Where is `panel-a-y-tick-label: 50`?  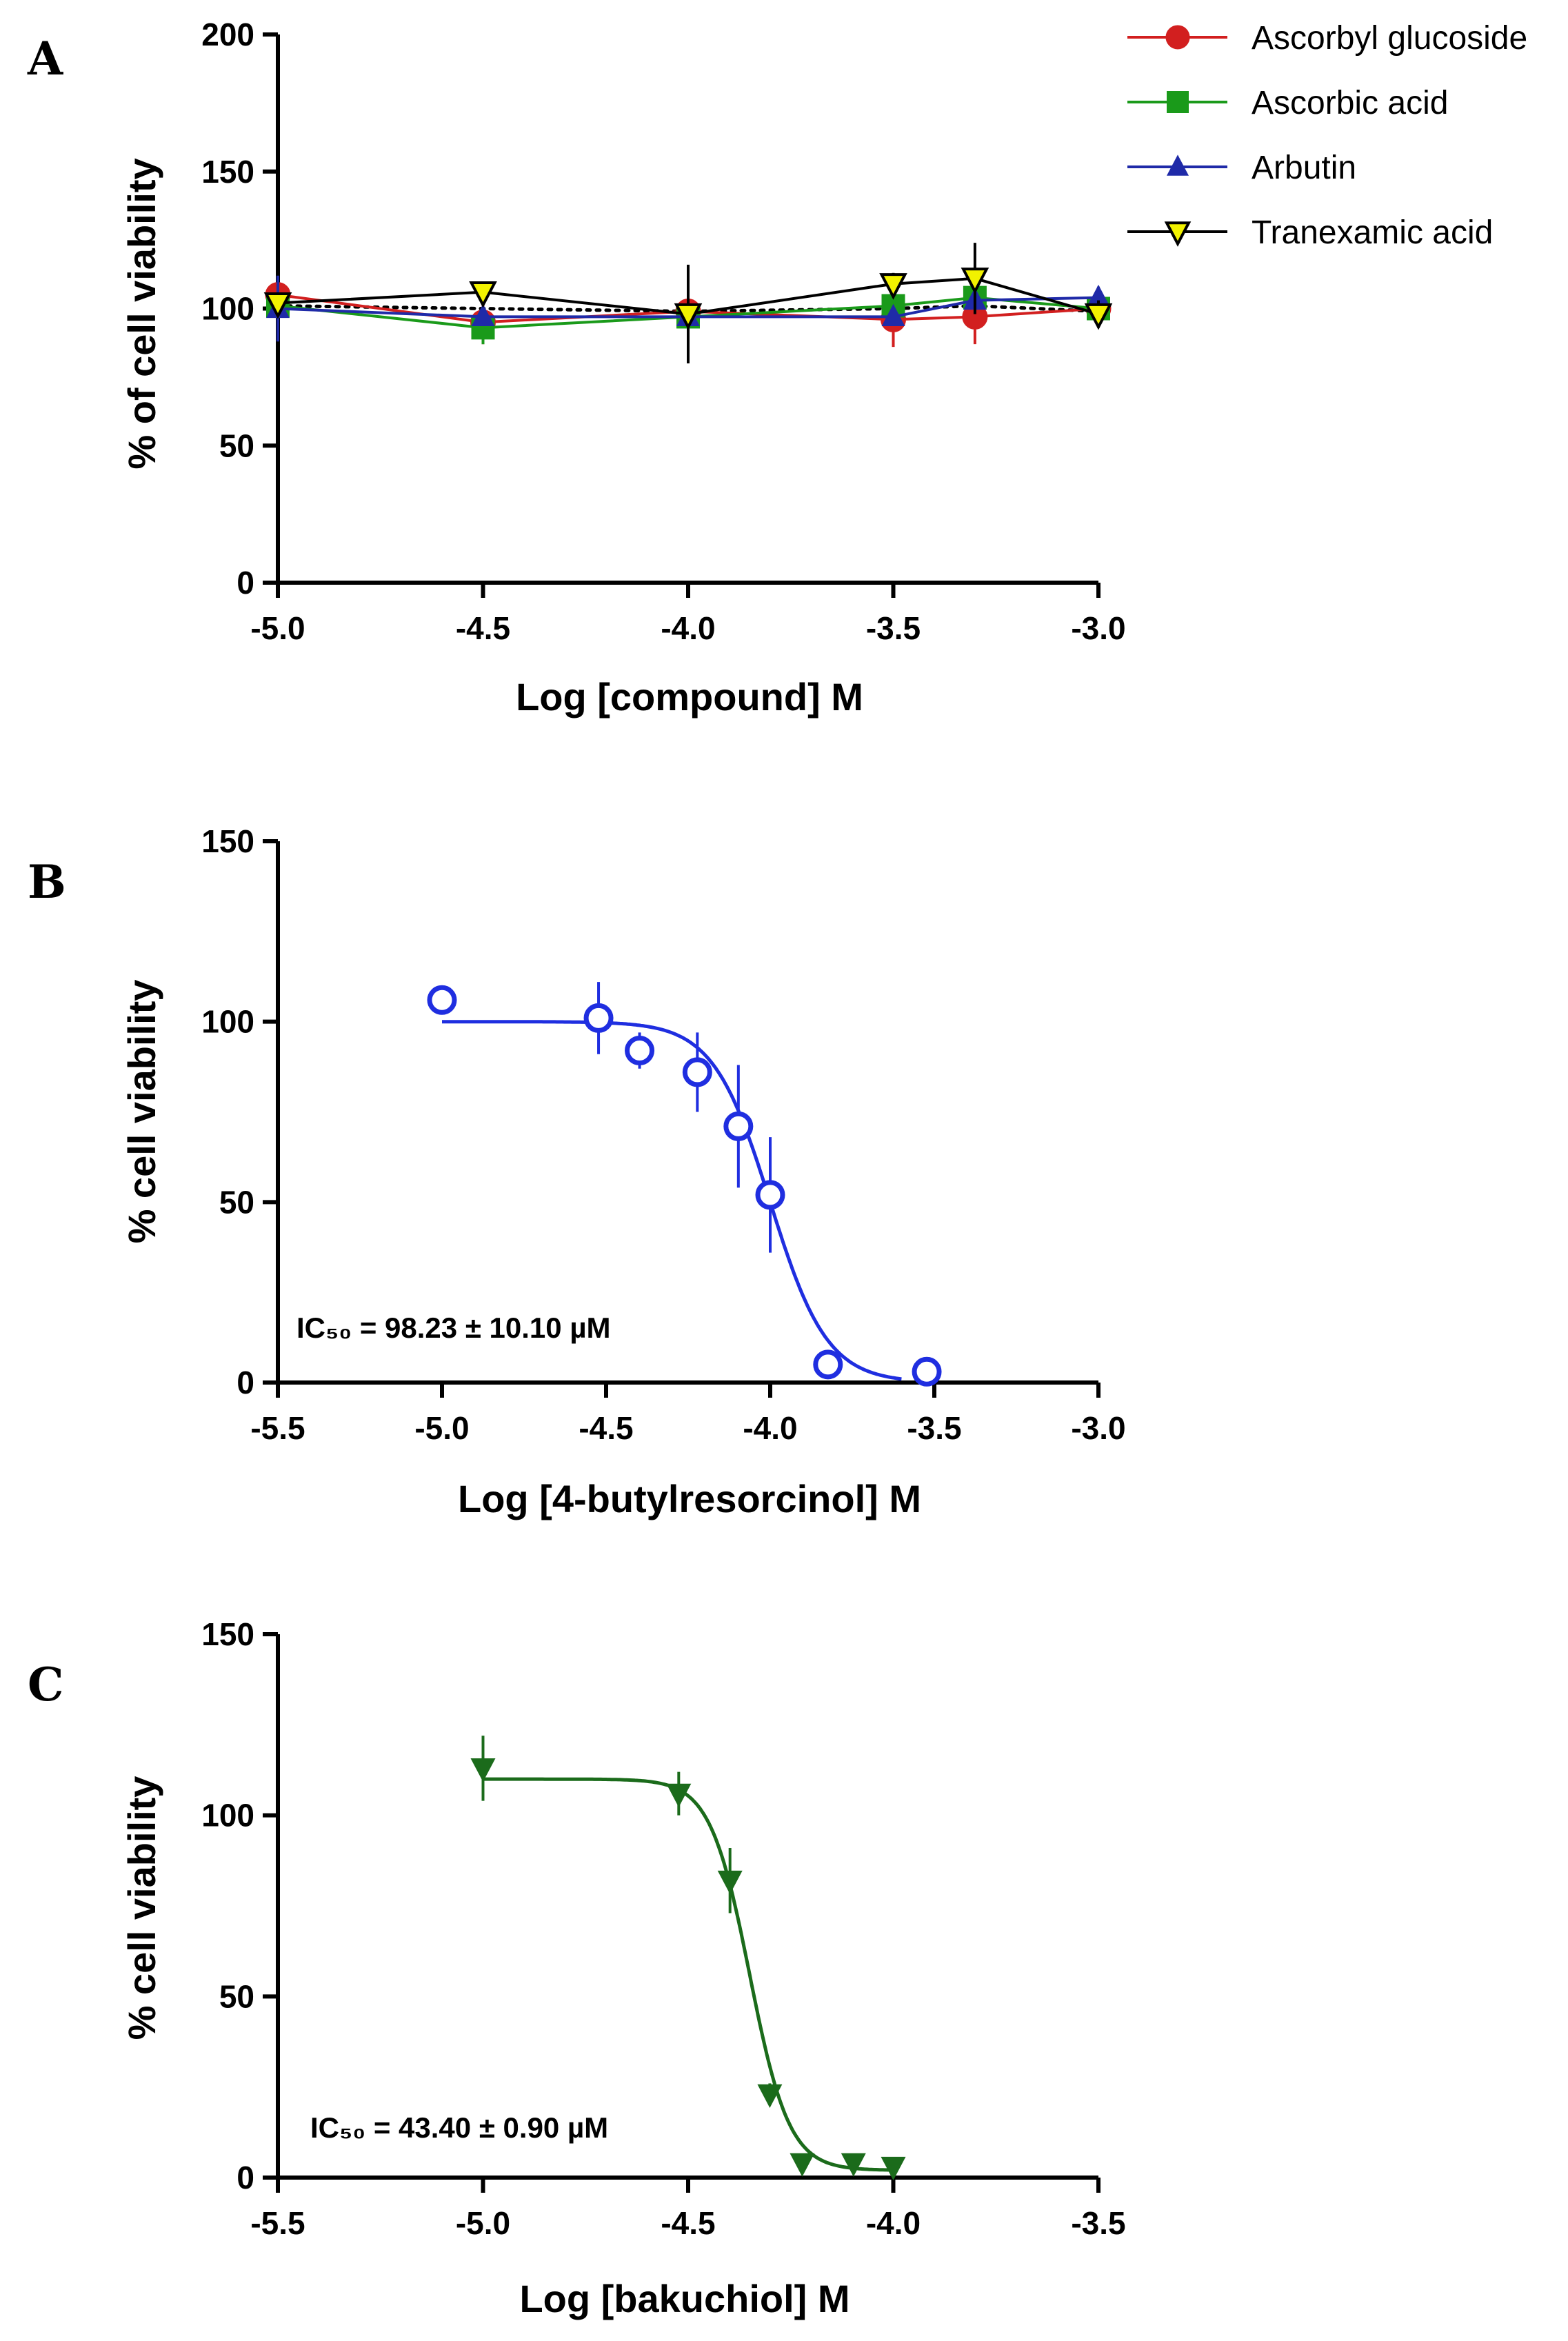
panel-a-y-tick-label: 50 is located at coordinates (236, 445).